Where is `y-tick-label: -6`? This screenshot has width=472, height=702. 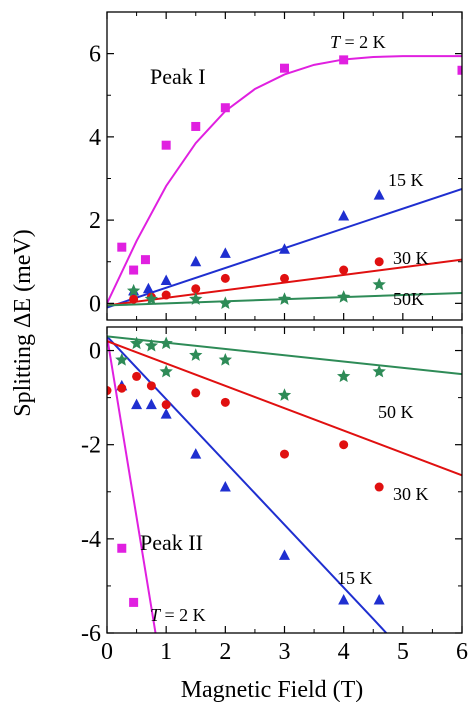 y-tick-label: -6 is located at coordinates (91, 634).